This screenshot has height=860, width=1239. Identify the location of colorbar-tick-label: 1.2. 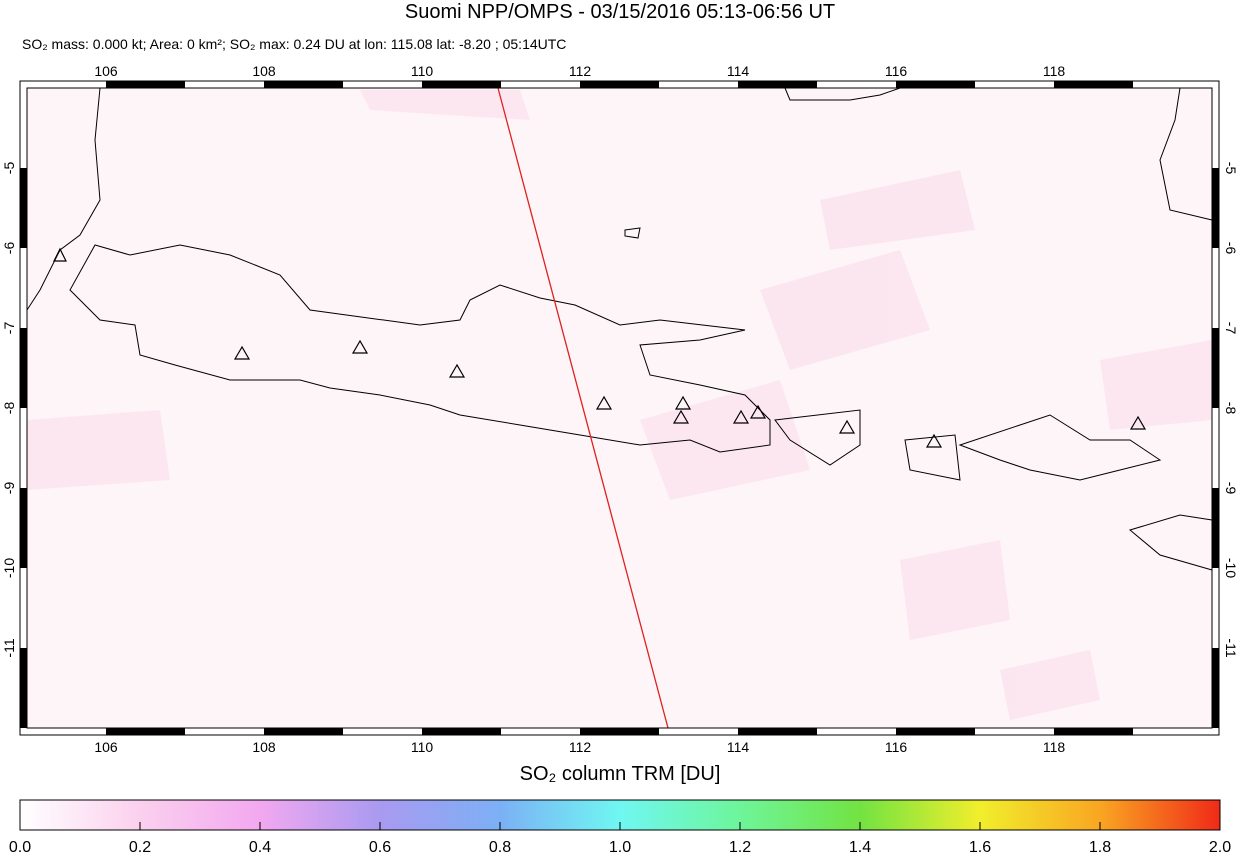
(740, 847).